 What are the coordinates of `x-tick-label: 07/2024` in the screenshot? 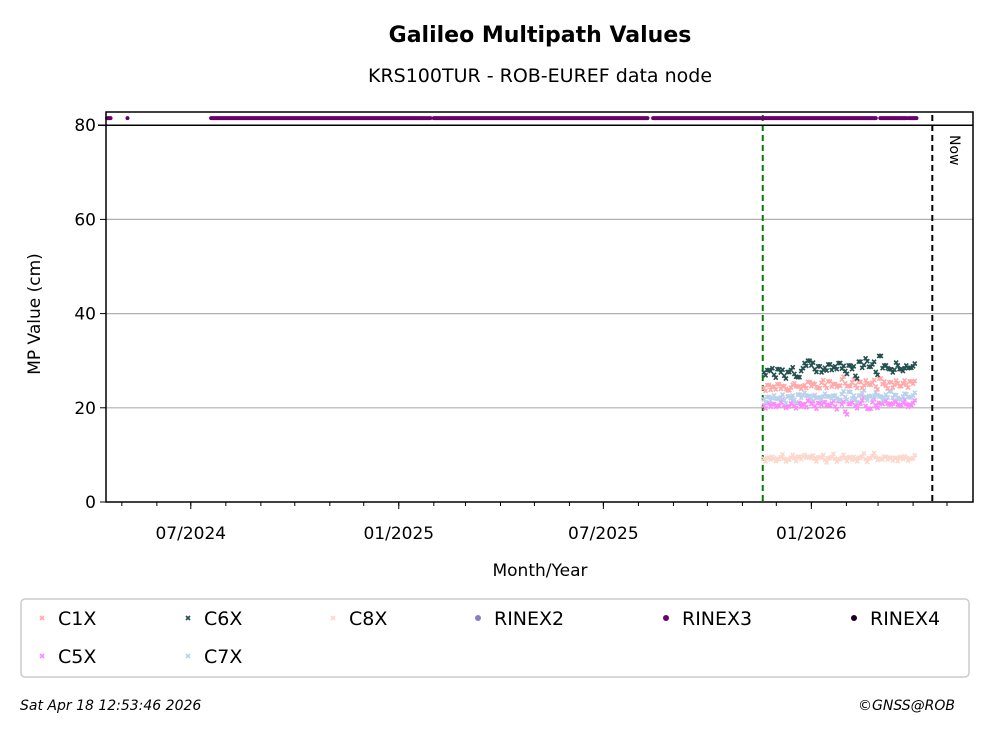 It's located at (190, 534).